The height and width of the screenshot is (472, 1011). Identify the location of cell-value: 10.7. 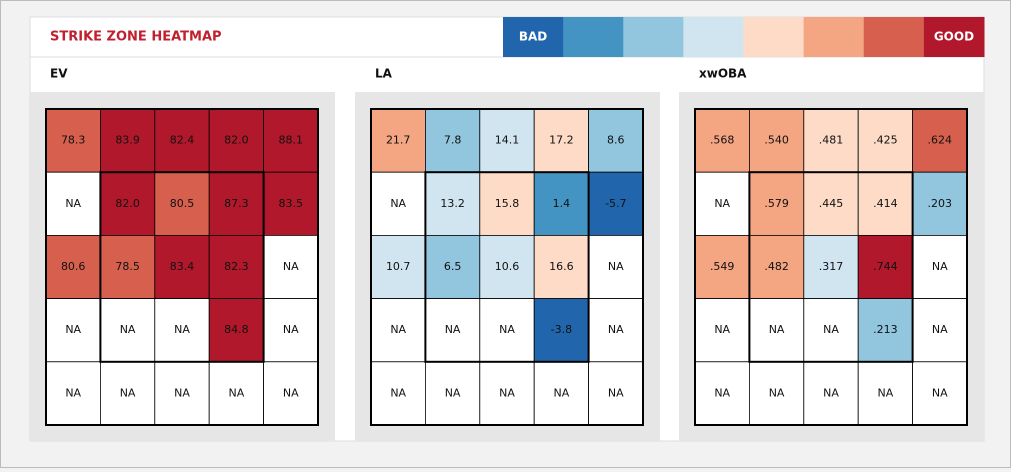
(398, 266).